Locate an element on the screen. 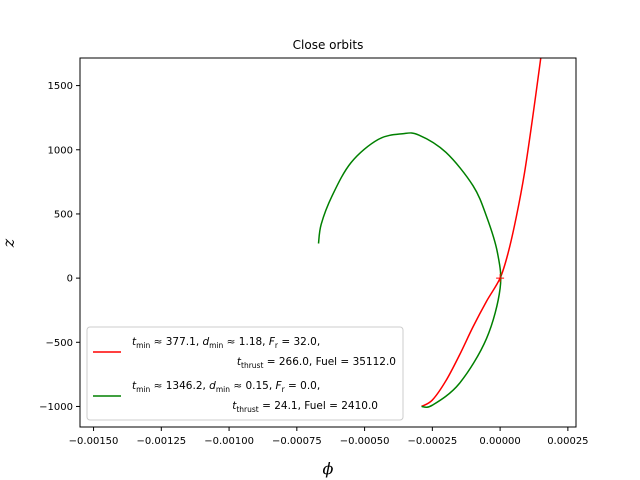  y-axis-label: z is located at coordinates (9, 243).